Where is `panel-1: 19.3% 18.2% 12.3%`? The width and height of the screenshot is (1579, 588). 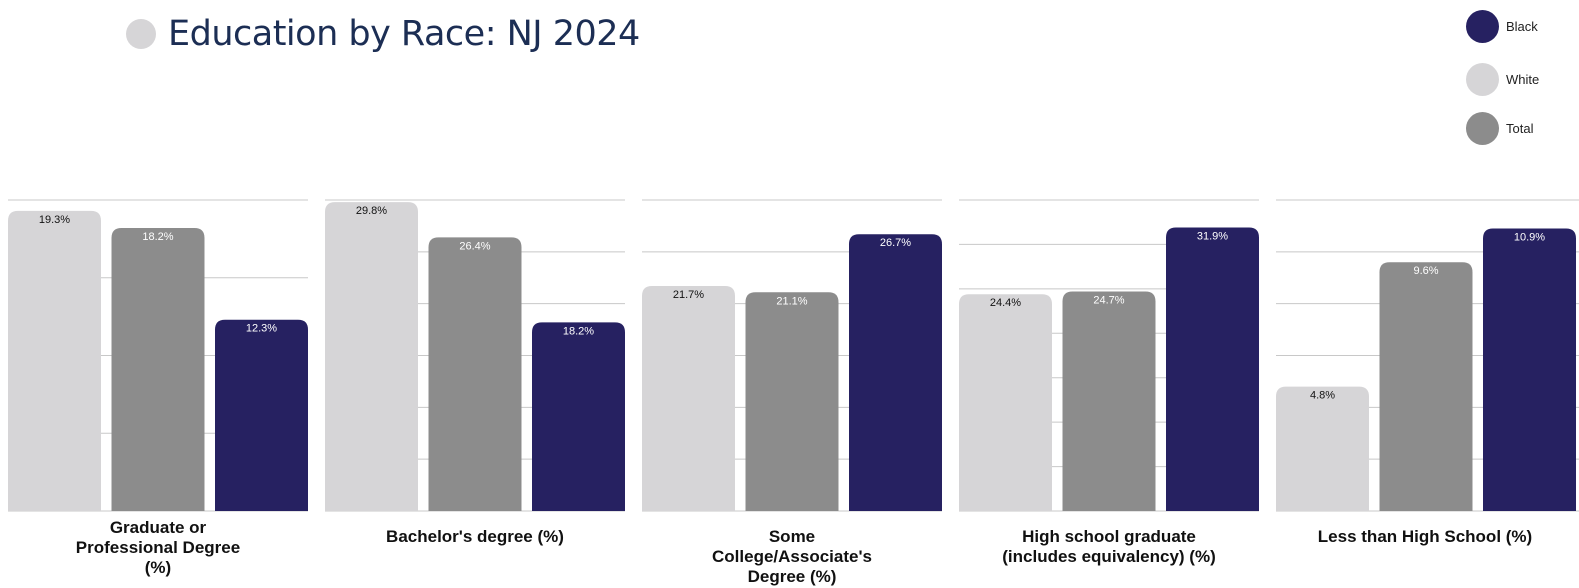
panel-1: 19.3% 18.2% 12.3% is located at coordinates (158, 355).